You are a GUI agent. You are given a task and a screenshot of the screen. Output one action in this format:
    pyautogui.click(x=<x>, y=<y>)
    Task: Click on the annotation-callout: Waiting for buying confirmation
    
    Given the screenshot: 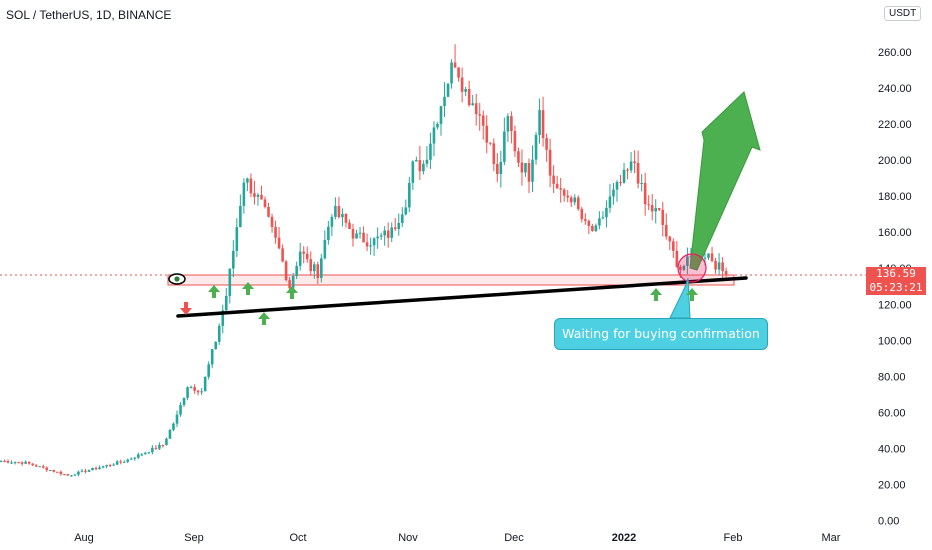 What is the action you would take?
    pyautogui.click(x=661, y=334)
    